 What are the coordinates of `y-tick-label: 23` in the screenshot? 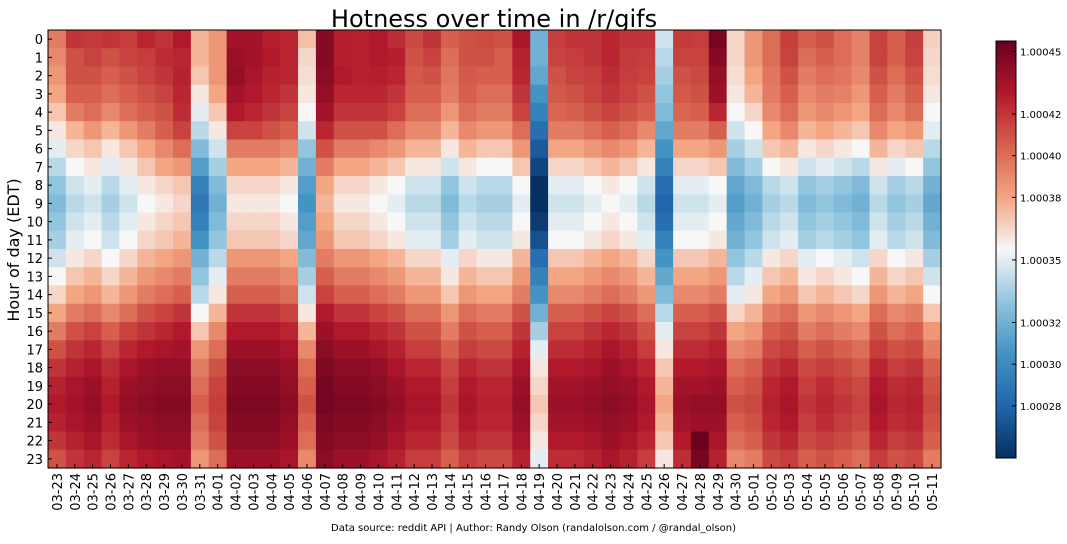 It's located at (34, 460).